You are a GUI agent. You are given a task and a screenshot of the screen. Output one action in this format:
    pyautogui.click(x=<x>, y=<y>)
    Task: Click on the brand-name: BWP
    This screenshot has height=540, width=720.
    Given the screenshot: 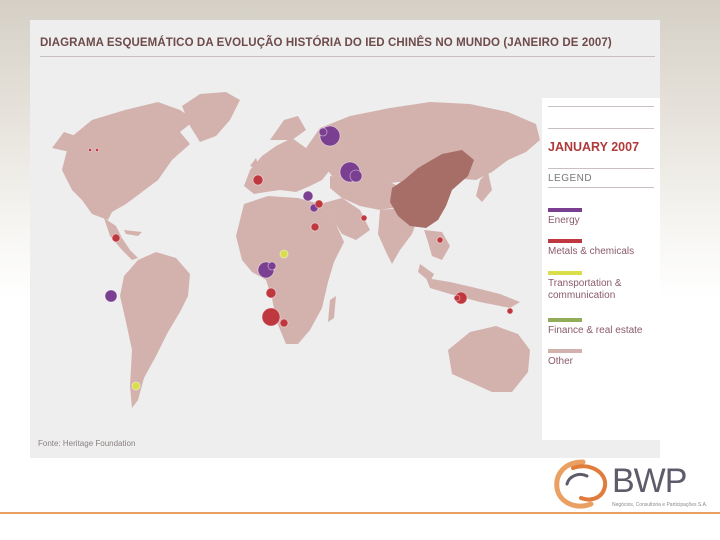 What is the action you would take?
    pyautogui.click(x=649, y=481)
    